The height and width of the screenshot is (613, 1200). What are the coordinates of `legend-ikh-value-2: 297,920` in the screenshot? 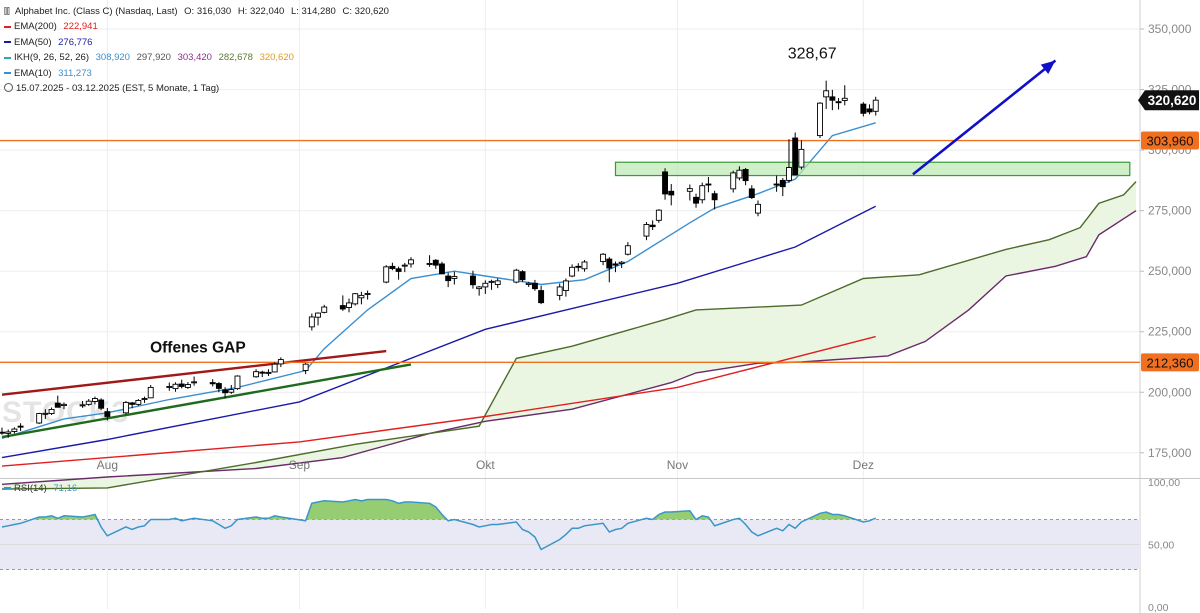 It's located at (153, 58).